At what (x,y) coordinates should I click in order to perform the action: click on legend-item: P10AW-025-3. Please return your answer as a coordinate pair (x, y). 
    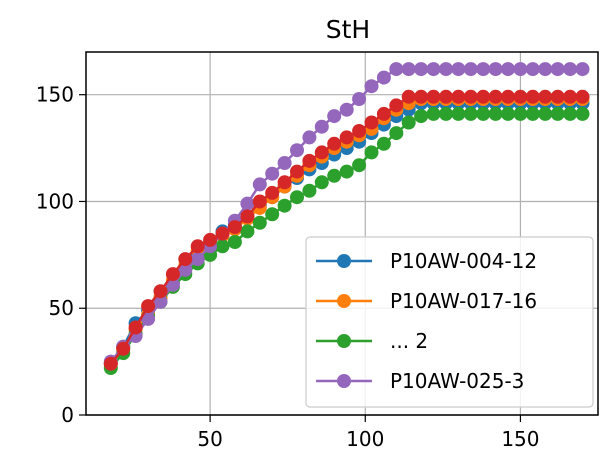
    Looking at the image, I should click on (420, 381).